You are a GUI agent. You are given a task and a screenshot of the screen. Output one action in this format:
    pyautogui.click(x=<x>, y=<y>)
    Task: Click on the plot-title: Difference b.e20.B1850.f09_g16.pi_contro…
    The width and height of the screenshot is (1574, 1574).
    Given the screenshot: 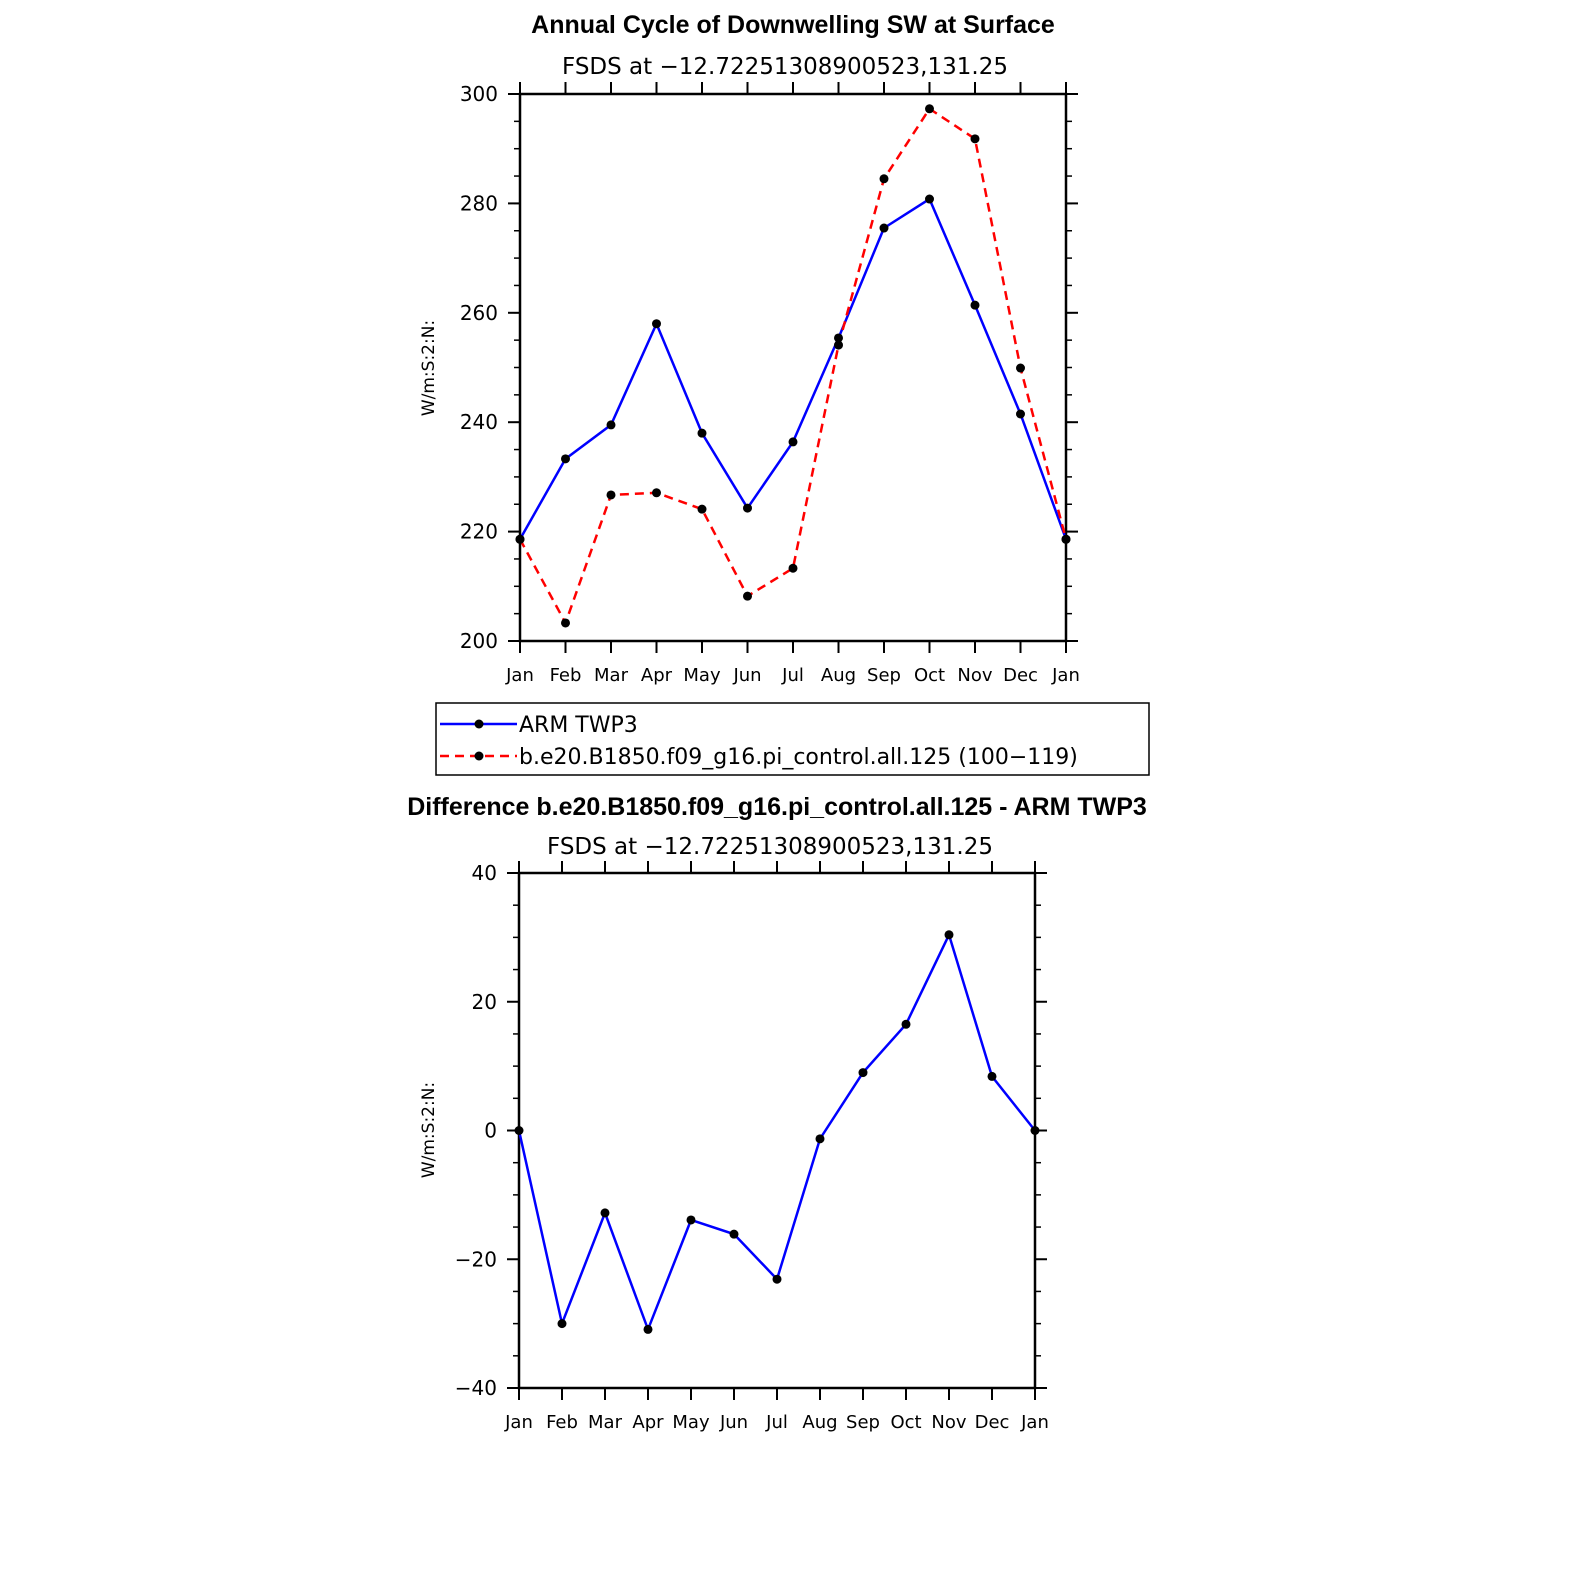 What is the action you would take?
    pyautogui.click(x=777, y=807)
    